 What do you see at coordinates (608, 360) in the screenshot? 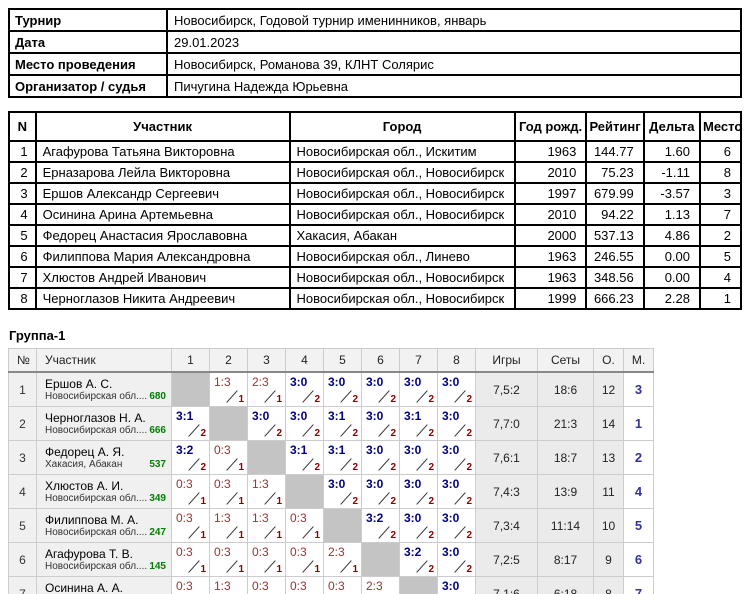
I see `group-col-header: О.` at bounding box center [608, 360].